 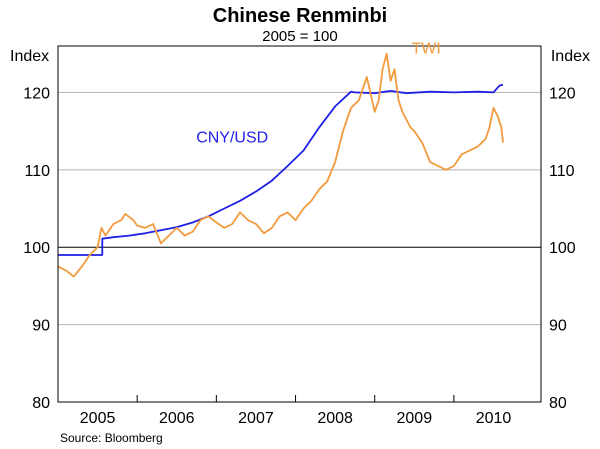 What do you see at coordinates (300, 36) in the screenshot?
I see `chart-subtitle: 2005 = 100` at bounding box center [300, 36].